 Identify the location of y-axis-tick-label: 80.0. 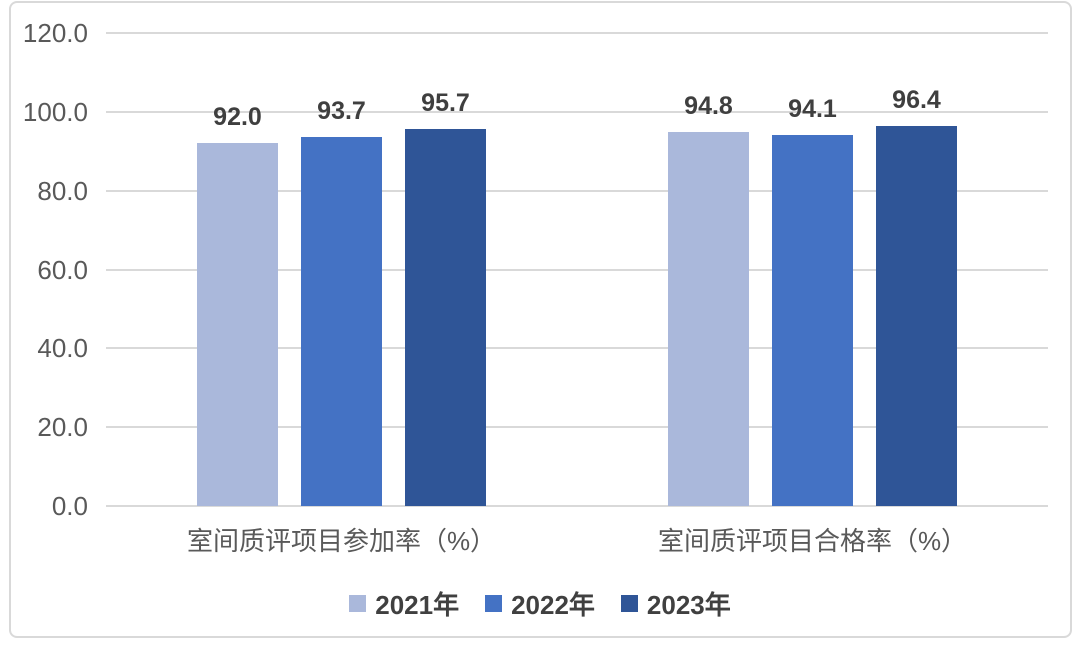
(62, 190).